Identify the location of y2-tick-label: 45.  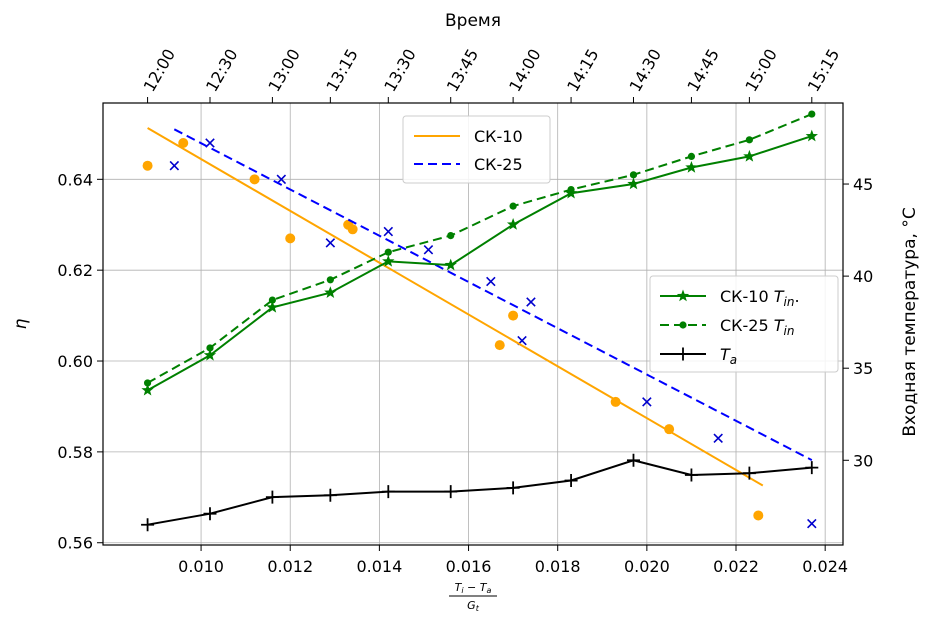
(863, 184).